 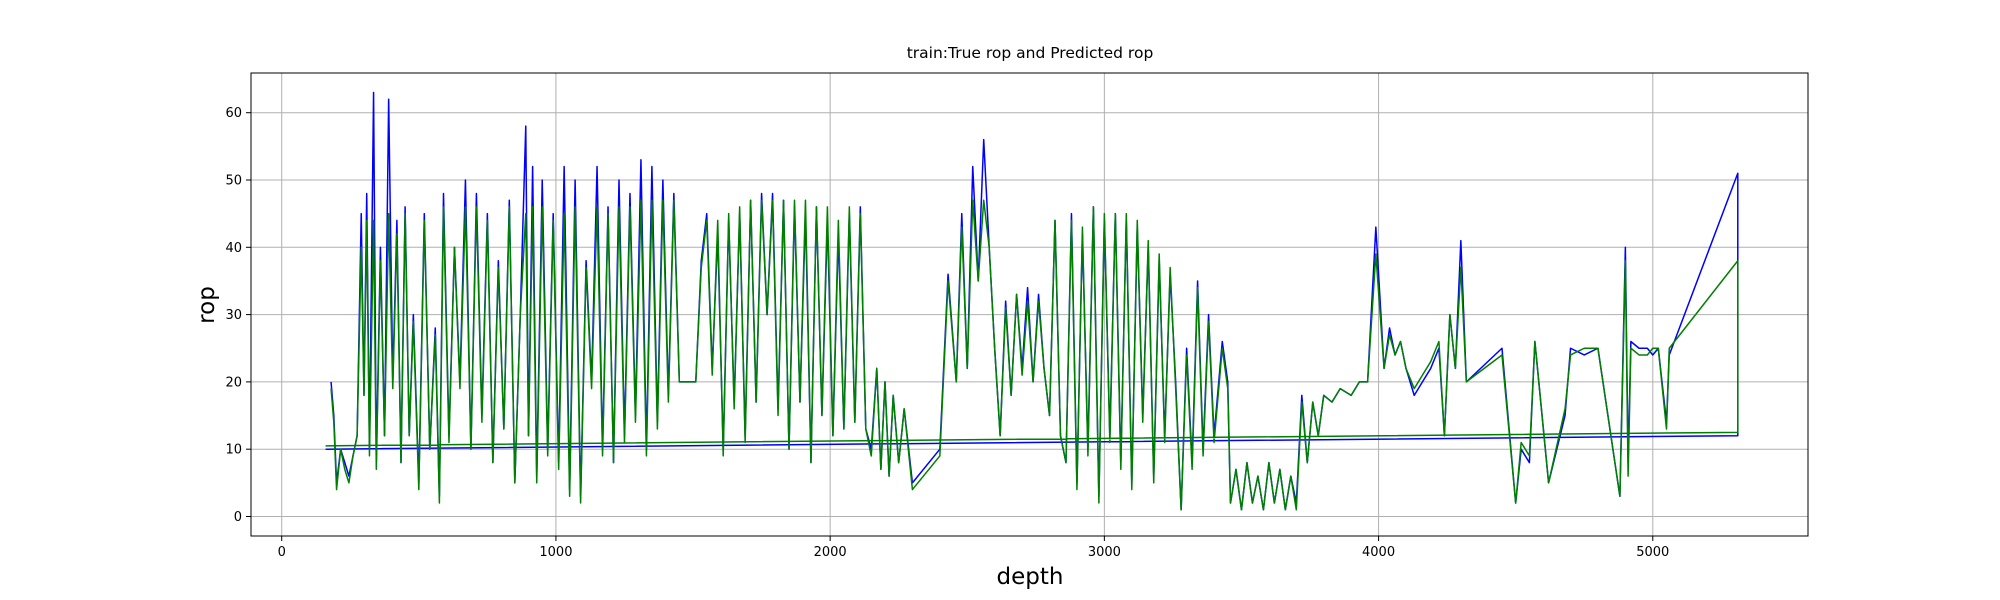 I want to click on x-tick-label: 3000, so click(x=1104, y=552).